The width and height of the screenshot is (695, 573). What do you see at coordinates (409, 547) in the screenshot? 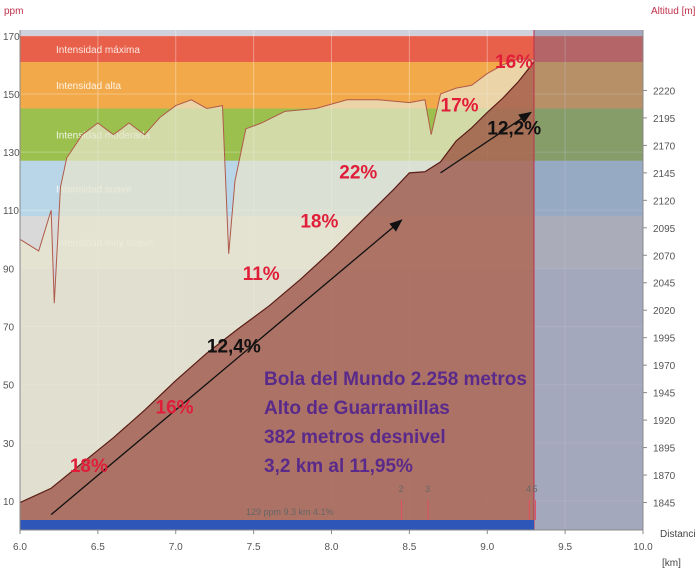
I see `x-tick-label-5: 8.5` at bounding box center [409, 547].